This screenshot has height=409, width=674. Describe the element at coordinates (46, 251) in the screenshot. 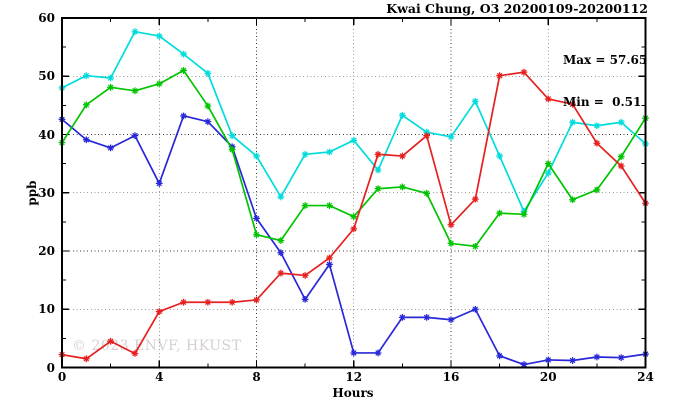

I see `y-tick-label: 20` at that location.